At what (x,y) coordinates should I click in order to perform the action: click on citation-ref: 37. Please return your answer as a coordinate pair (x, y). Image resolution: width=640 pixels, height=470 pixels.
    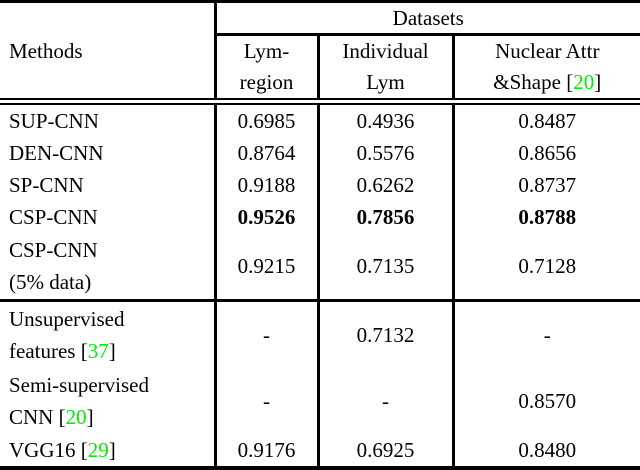
    Looking at the image, I should click on (98, 351).